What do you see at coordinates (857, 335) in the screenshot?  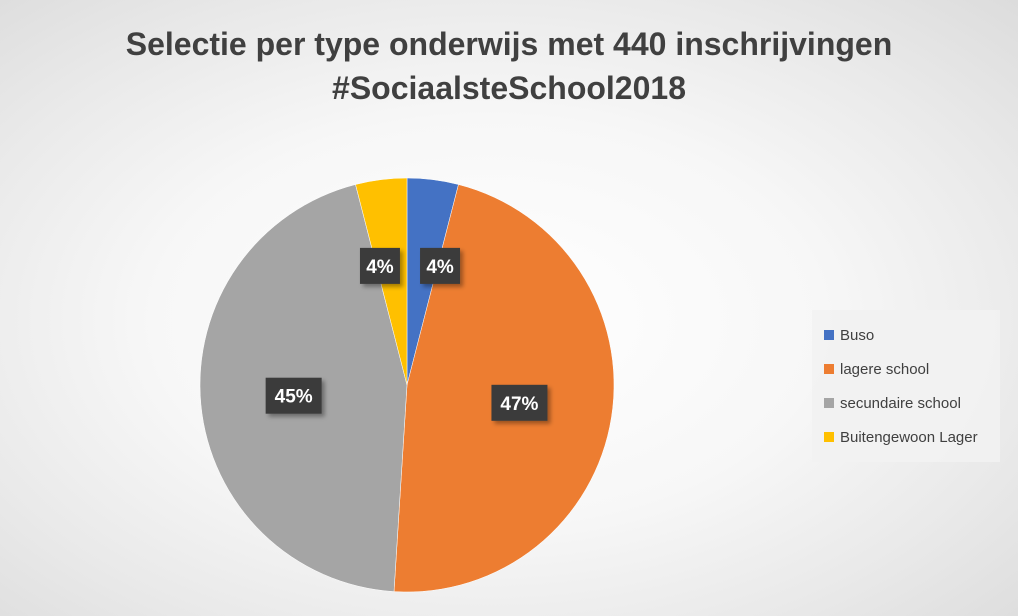 I see `legend-label: Buso` at bounding box center [857, 335].